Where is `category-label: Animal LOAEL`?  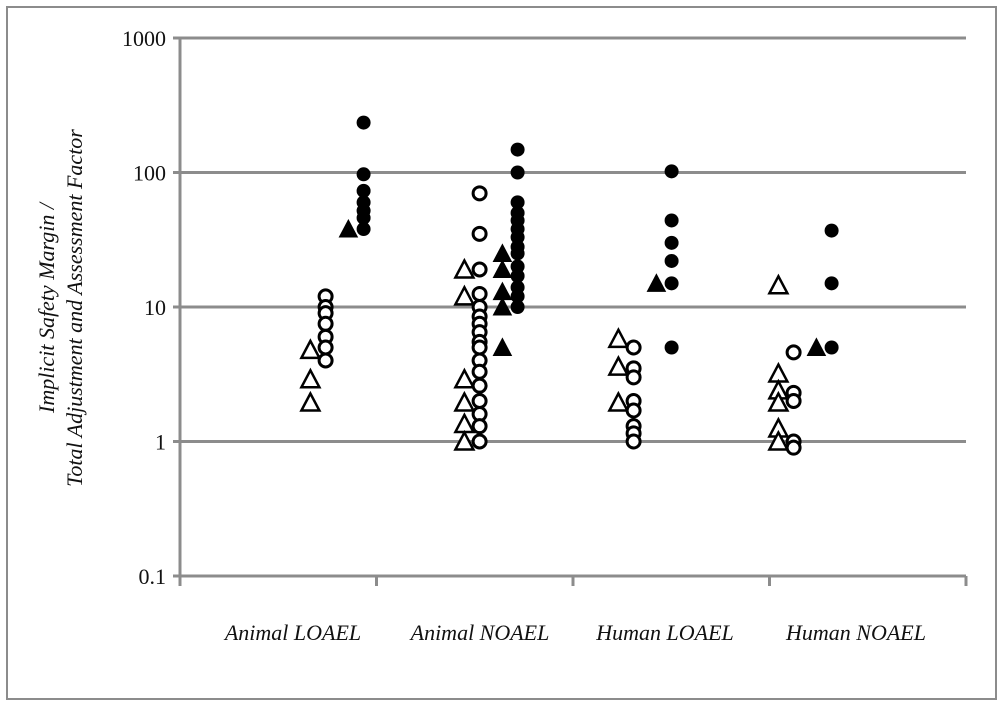 category-label: Animal LOAEL is located at coordinates (292, 632).